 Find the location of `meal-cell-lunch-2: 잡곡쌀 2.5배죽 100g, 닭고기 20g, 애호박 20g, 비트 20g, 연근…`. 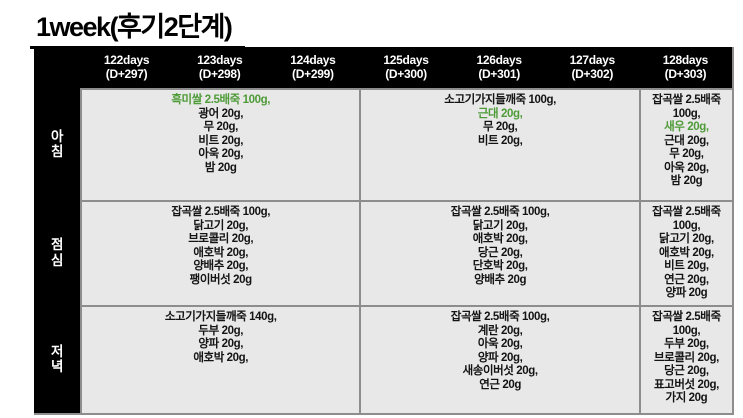

meal-cell-lunch-2: 잡곡쌀 2.5배죽 100g, 닭고기 20g, 애호박 20g, 비트 20g, 연근… is located at coordinates (685, 252).